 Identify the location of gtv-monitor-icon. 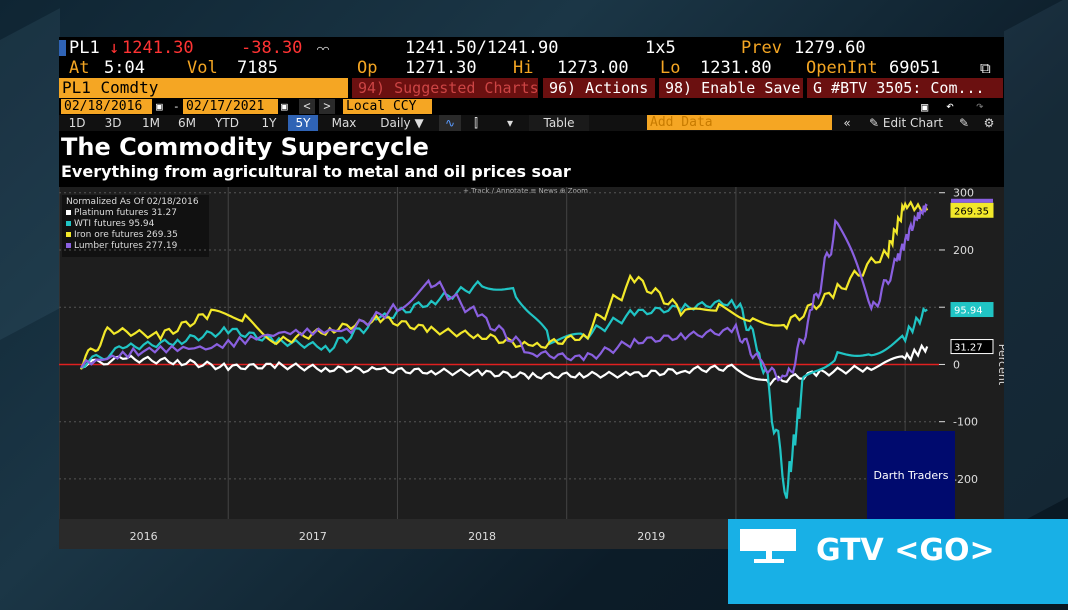
(768, 546).